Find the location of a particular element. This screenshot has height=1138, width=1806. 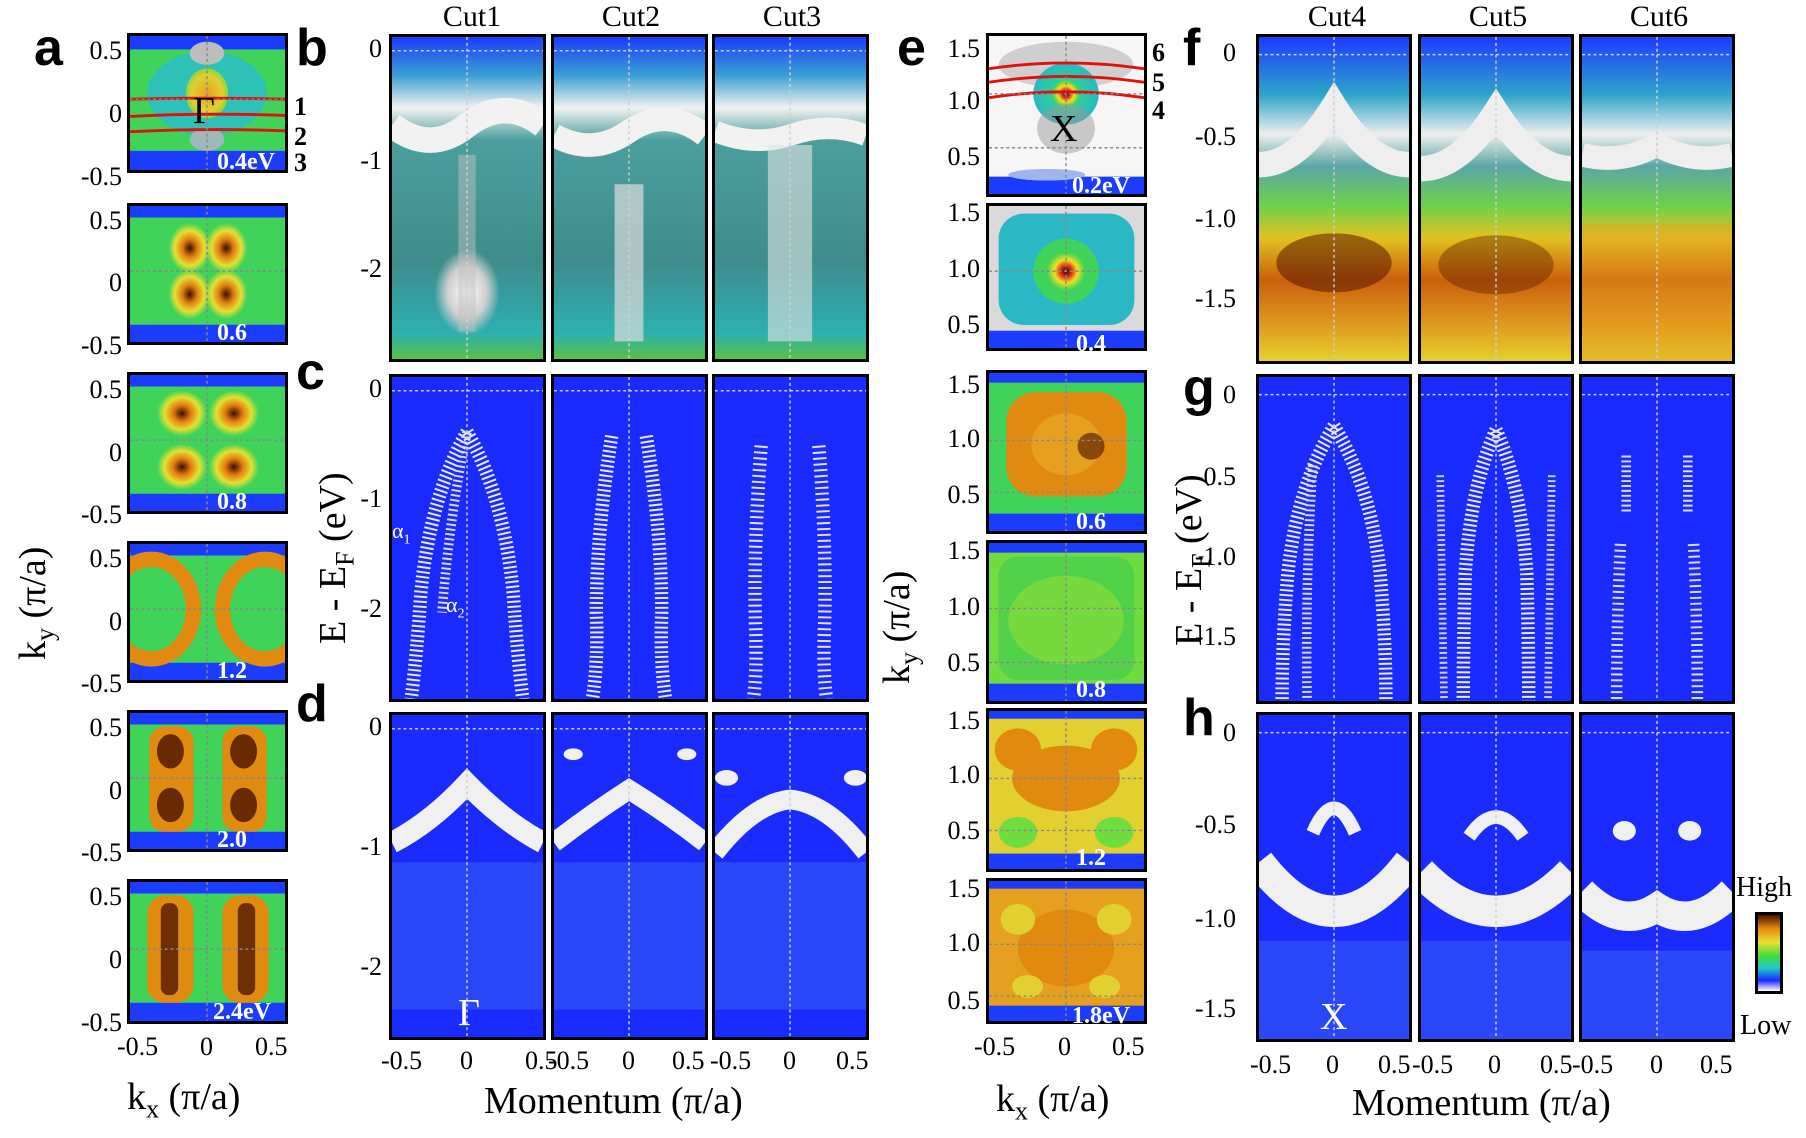

ytick-h-2: -1.0 is located at coordinates (1215, 918).